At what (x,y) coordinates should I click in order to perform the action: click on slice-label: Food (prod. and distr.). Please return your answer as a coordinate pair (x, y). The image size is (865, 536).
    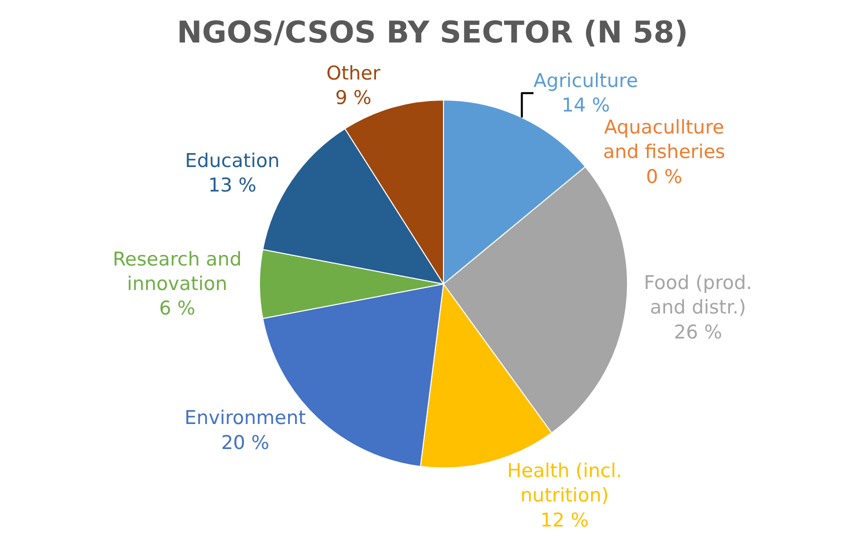
    Looking at the image, I should click on (698, 295).